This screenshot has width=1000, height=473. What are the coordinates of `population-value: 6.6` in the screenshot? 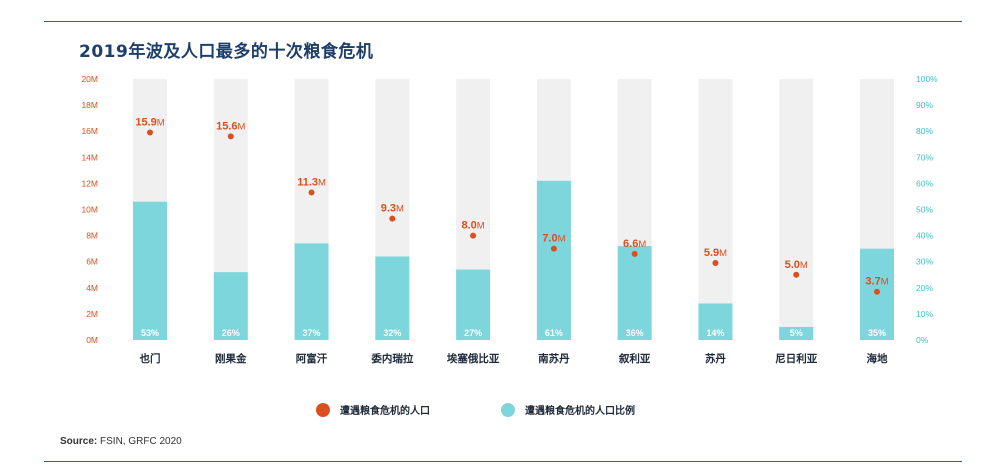 It's located at (630, 244).